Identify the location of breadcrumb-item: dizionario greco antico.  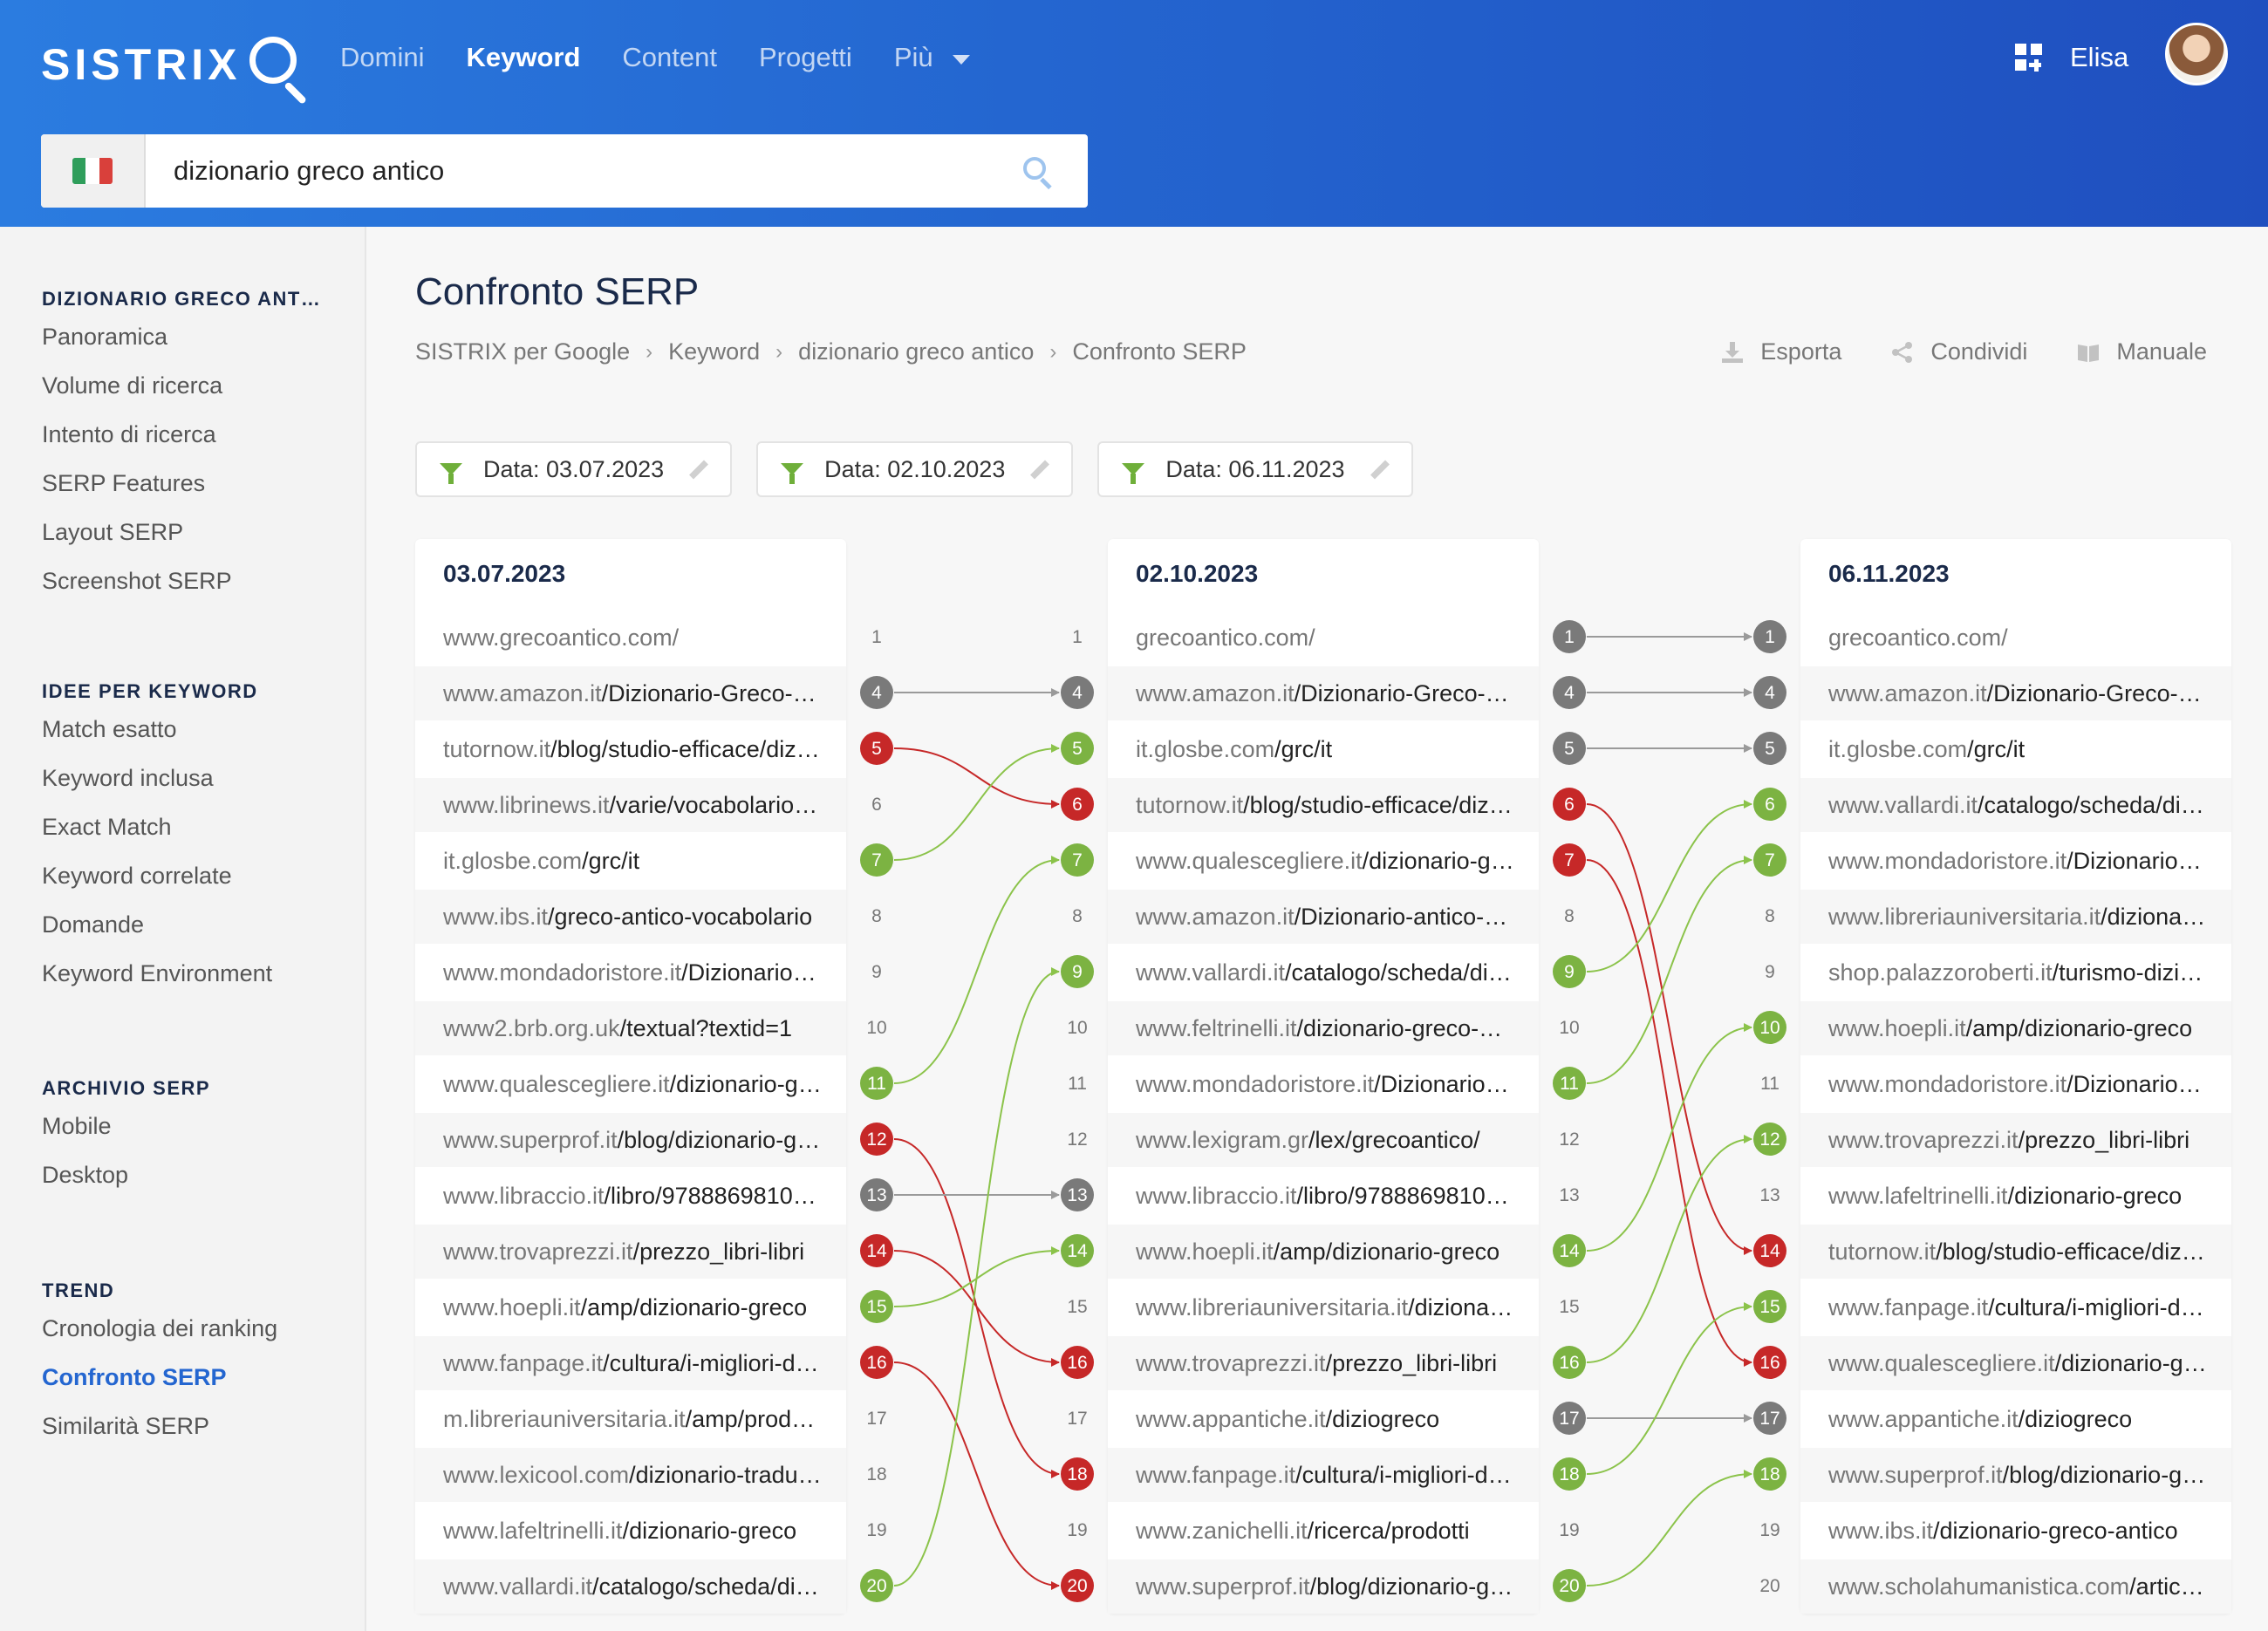
(917, 351).